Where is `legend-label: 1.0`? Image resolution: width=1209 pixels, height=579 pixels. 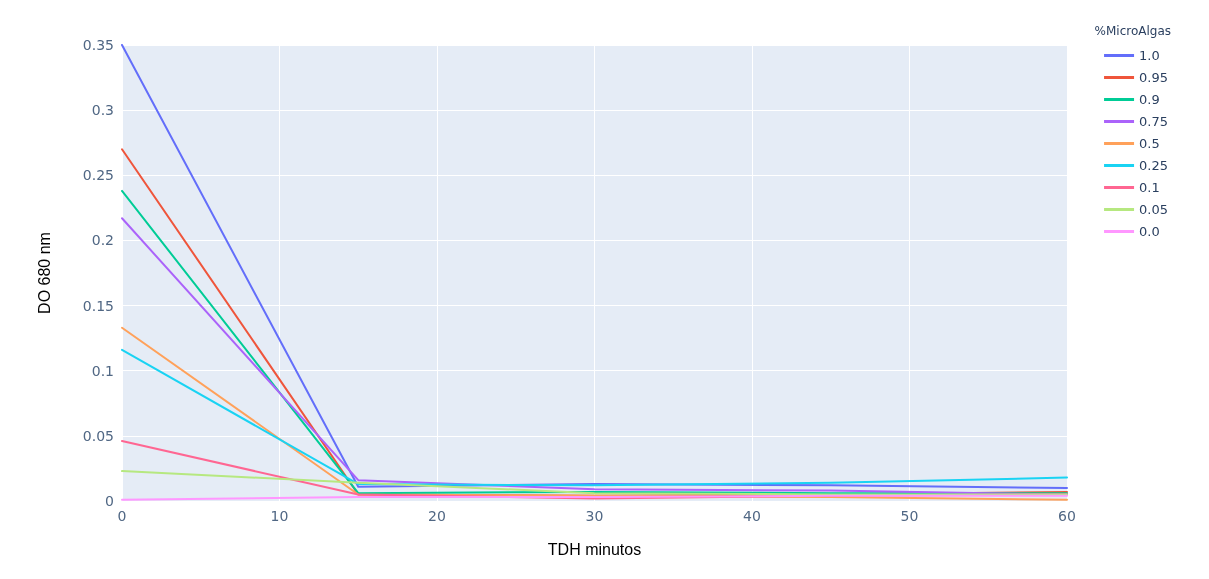
legend-label: 1.0 is located at coordinates (1149, 55).